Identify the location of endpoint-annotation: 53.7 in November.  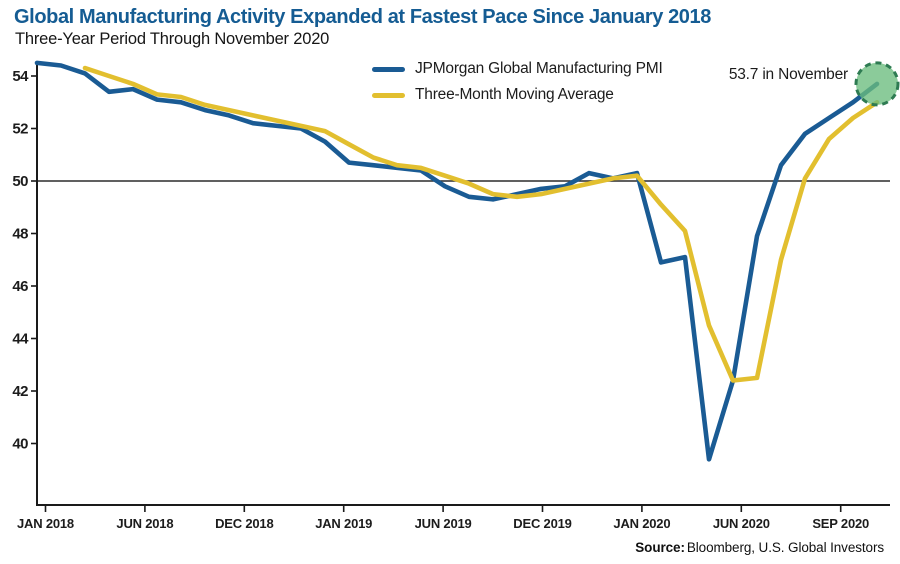
(788, 74).